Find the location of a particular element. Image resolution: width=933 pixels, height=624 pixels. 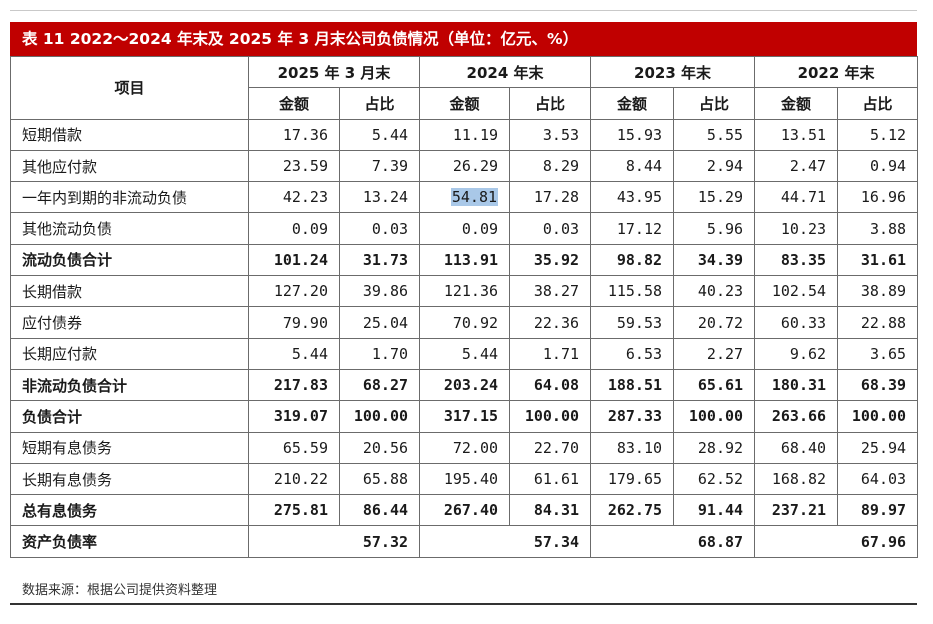

item-header: 项目 is located at coordinates (129, 88).